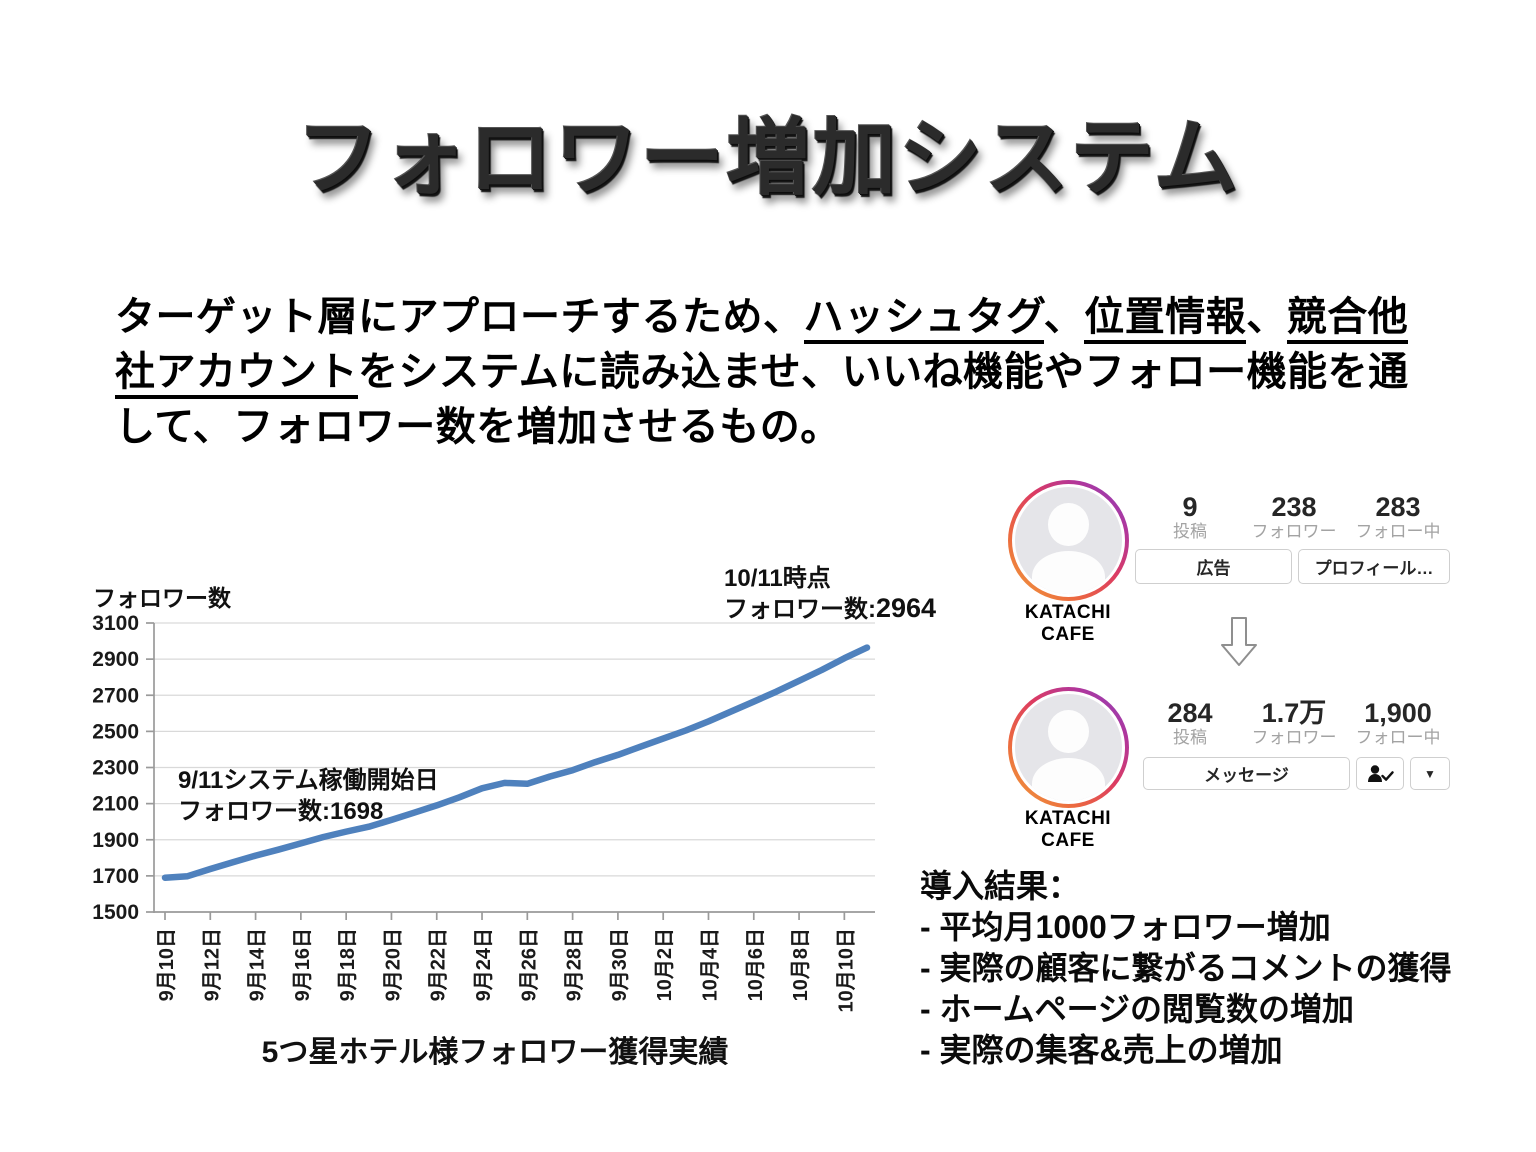  I want to click on x-tick-label: 9月26日, so click(529, 964).